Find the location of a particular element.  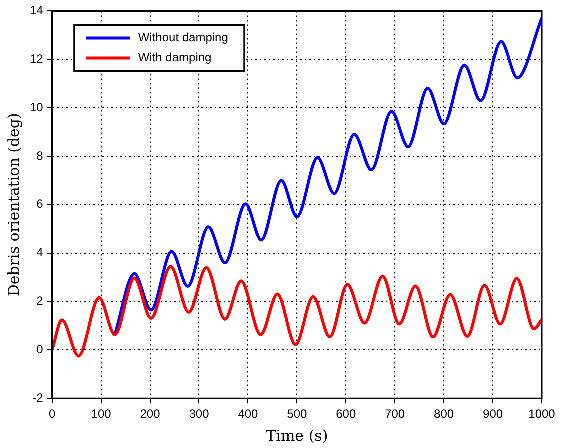

y-tick-label: 6 is located at coordinates (40, 204).